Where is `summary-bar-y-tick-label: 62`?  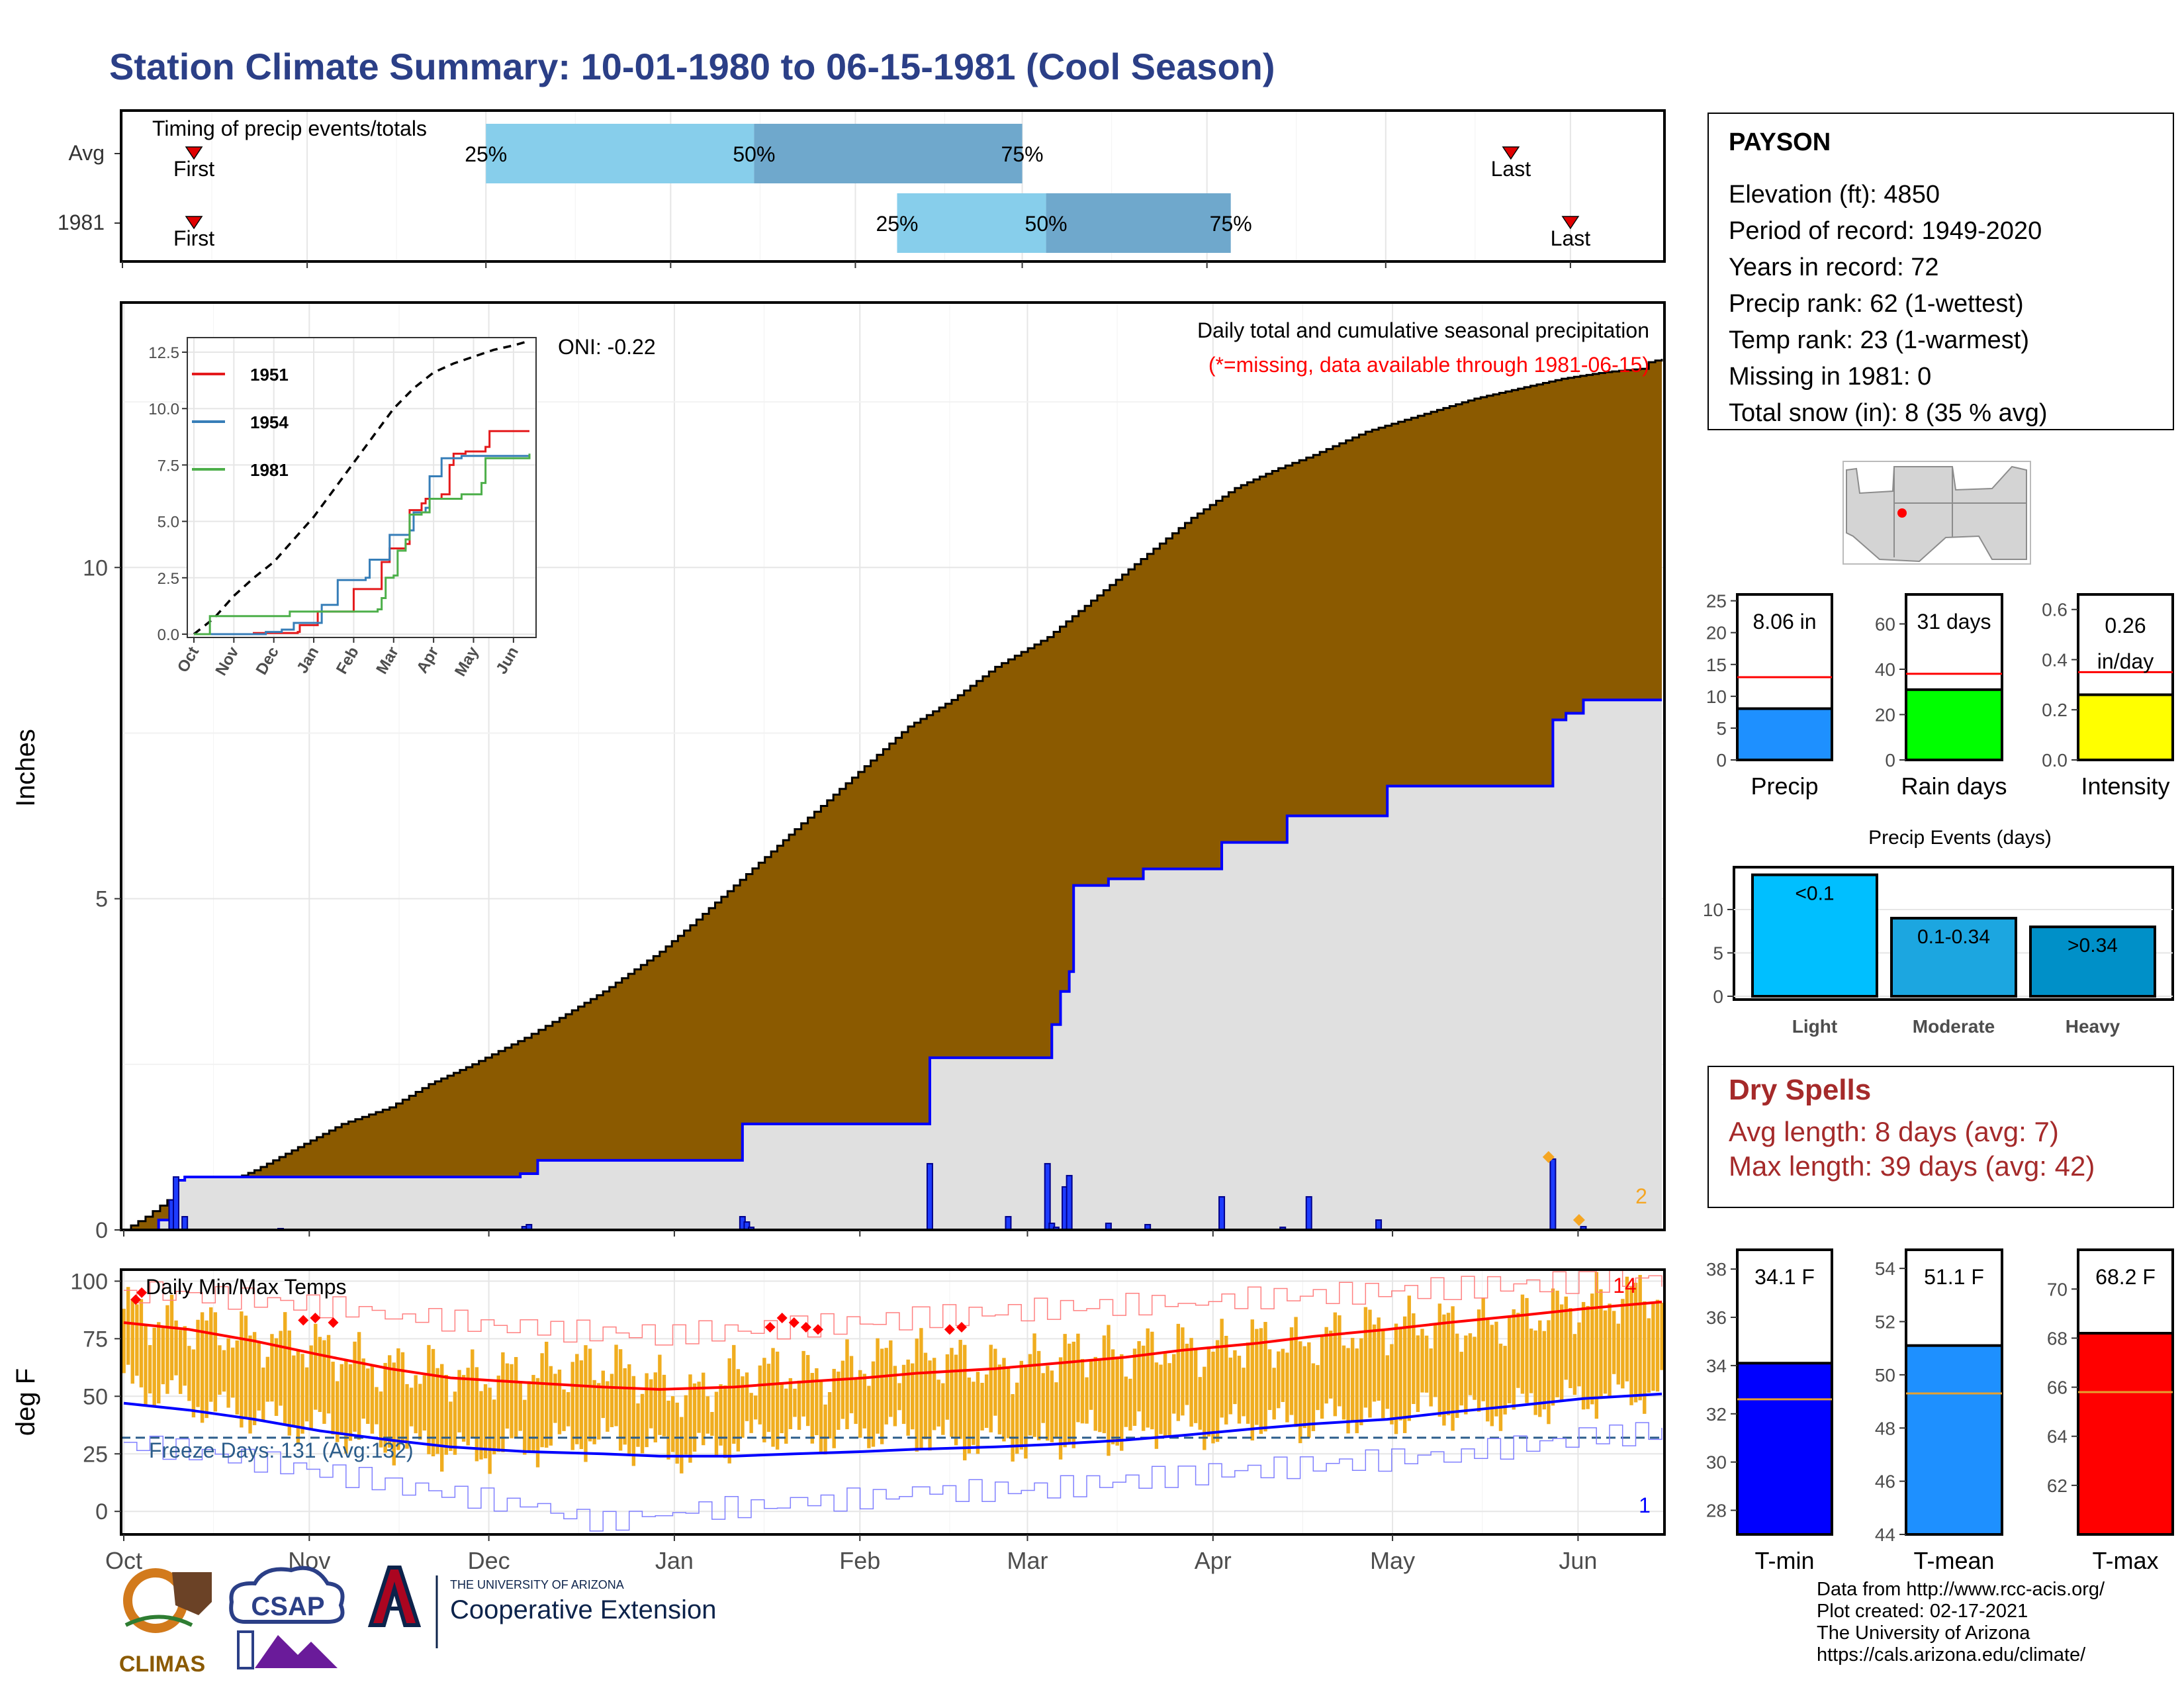 summary-bar-y-tick-label: 62 is located at coordinates (2057, 1486).